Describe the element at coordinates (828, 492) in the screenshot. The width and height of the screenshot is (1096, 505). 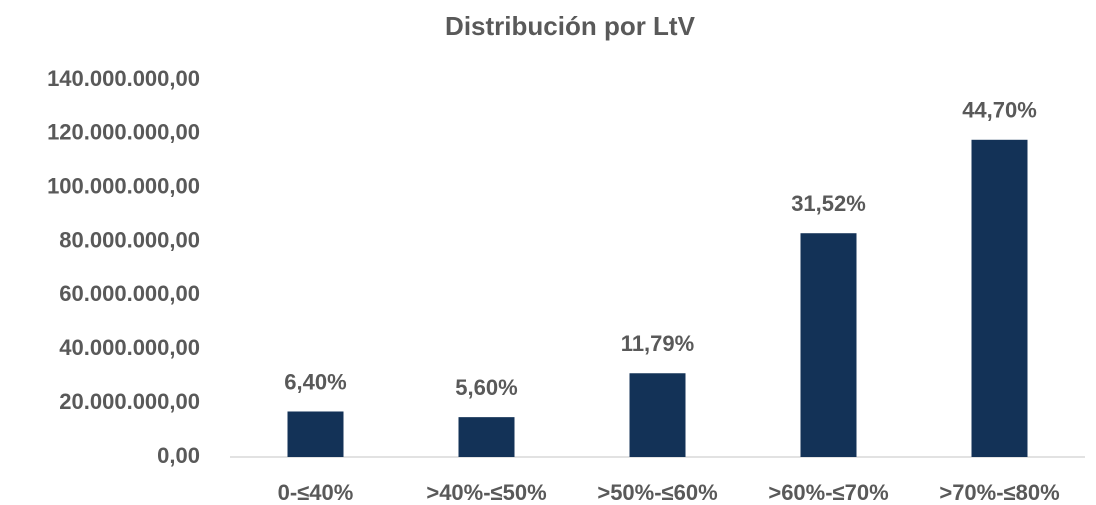
I see `x-tick-label: >60%-≤70%` at that location.